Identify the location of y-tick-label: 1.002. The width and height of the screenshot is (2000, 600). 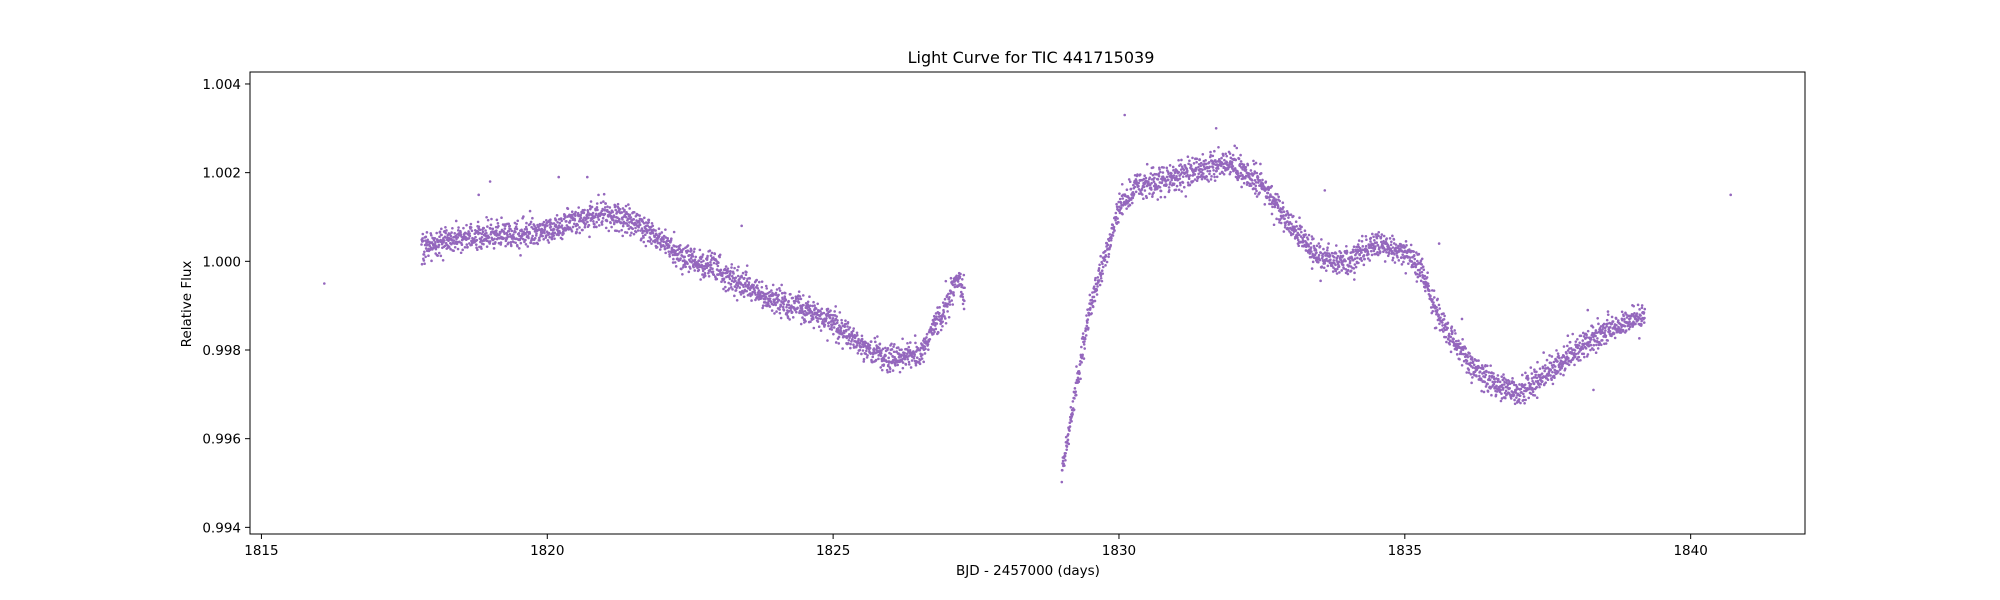
(221, 174).